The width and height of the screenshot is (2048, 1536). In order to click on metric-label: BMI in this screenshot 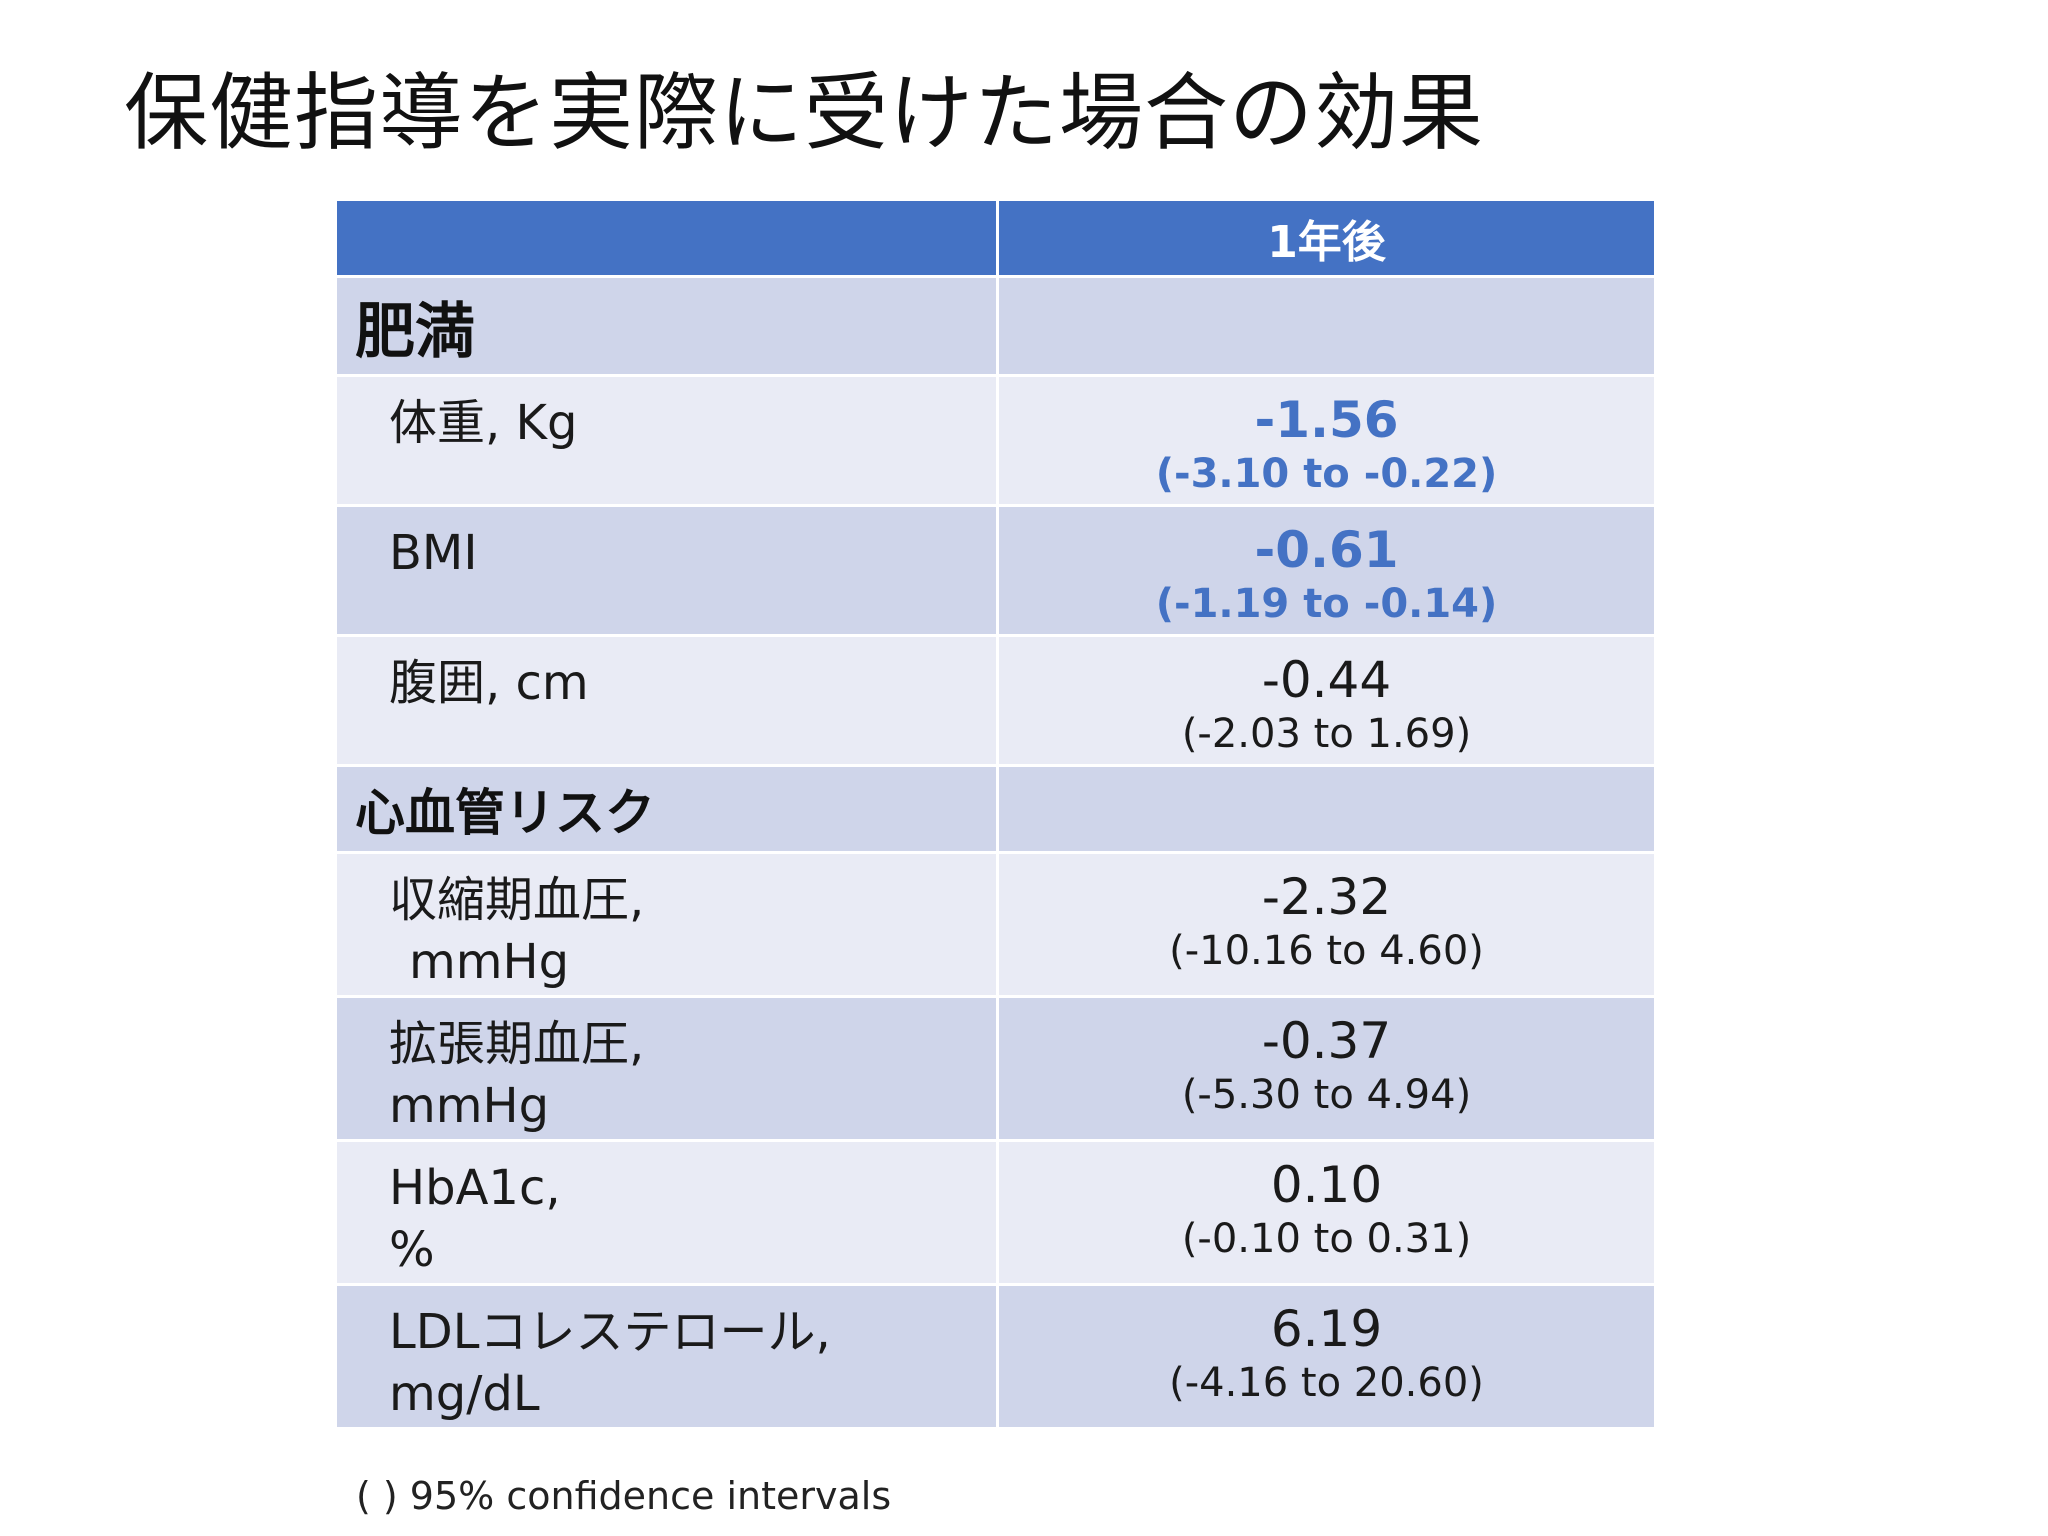, I will do `click(666, 570)`.